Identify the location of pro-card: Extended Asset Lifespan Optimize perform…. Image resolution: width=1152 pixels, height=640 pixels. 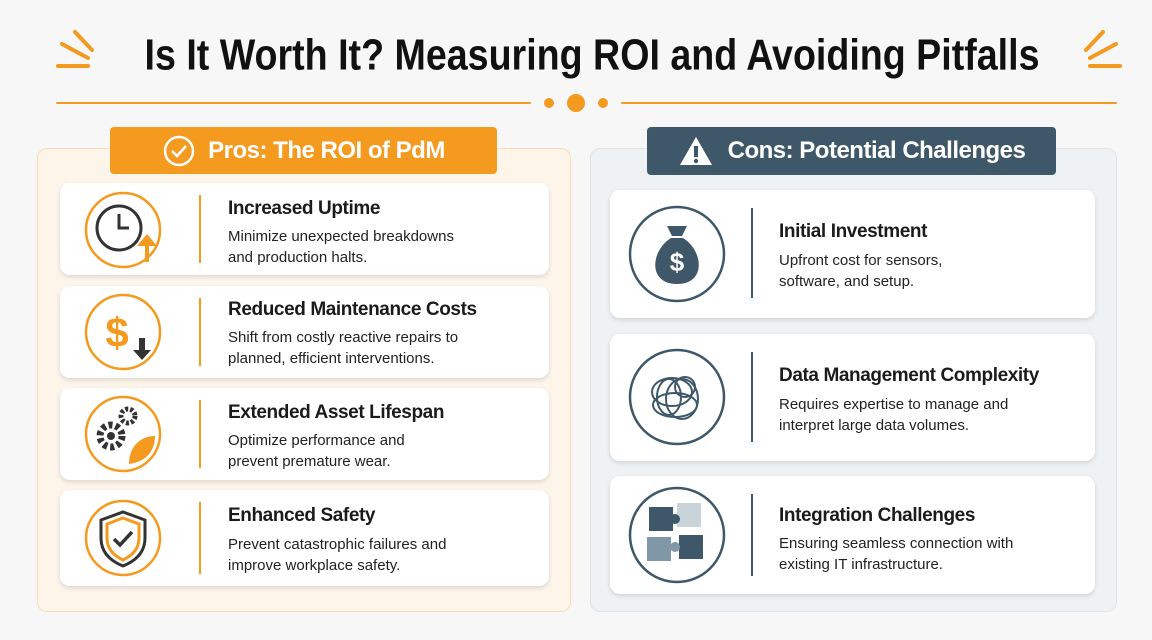
(304, 434).